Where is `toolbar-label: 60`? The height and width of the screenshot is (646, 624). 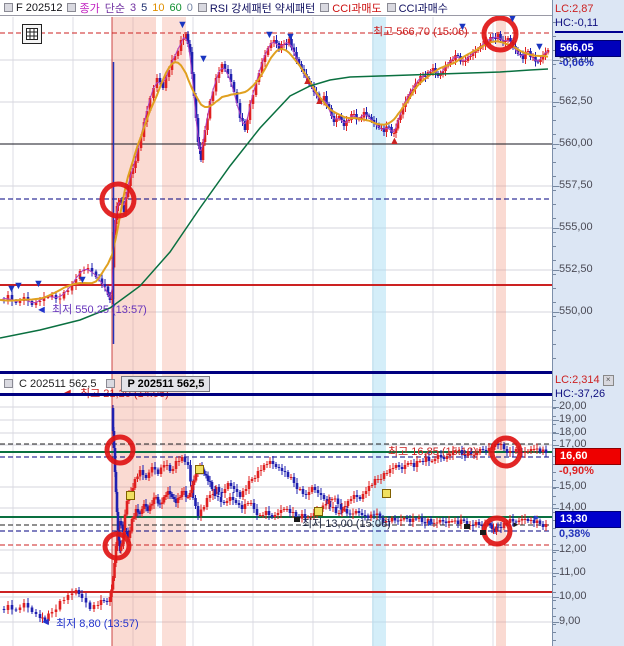 toolbar-label: 60 is located at coordinates (175, 7).